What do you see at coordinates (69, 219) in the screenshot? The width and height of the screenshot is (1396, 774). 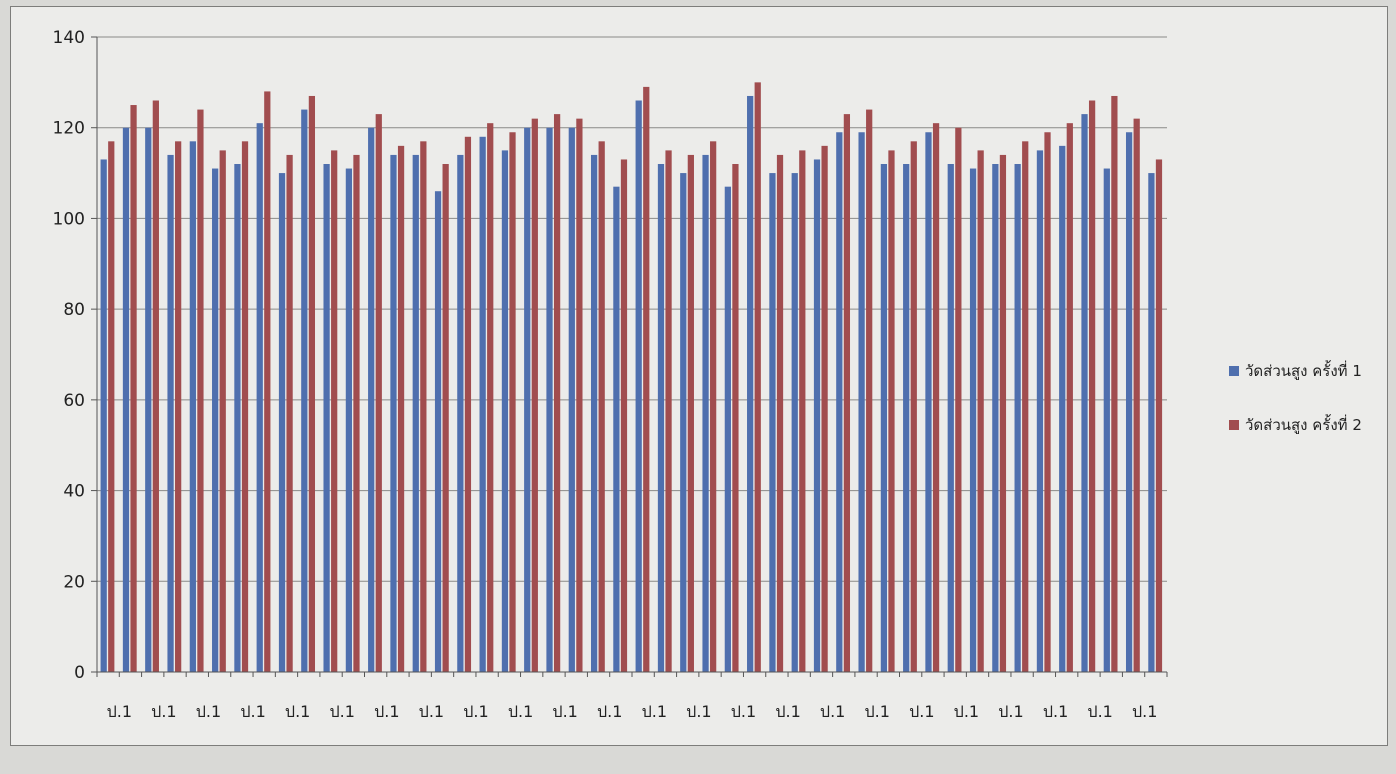 I see `y-tick-label: 100` at bounding box center [69, 219].